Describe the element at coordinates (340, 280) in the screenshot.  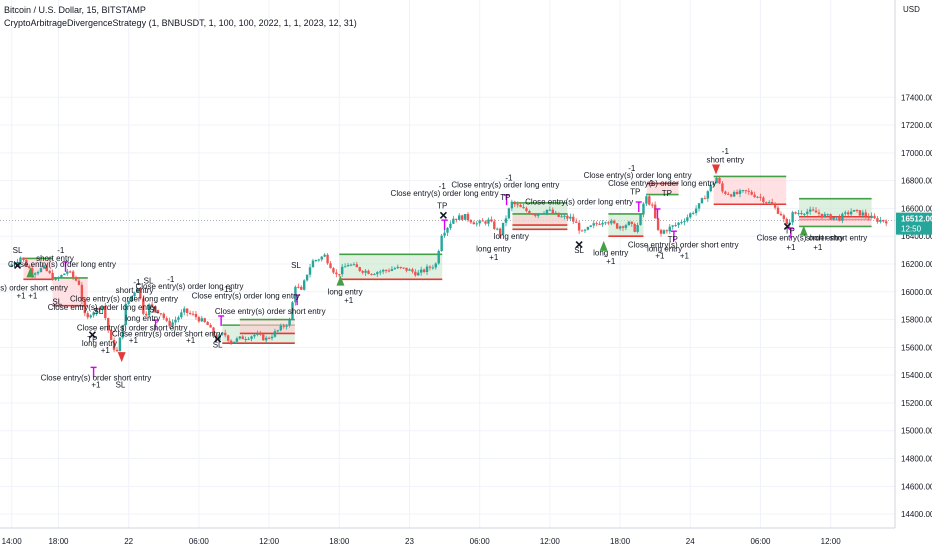
I see `long-entry-arrow-icon` at that location.